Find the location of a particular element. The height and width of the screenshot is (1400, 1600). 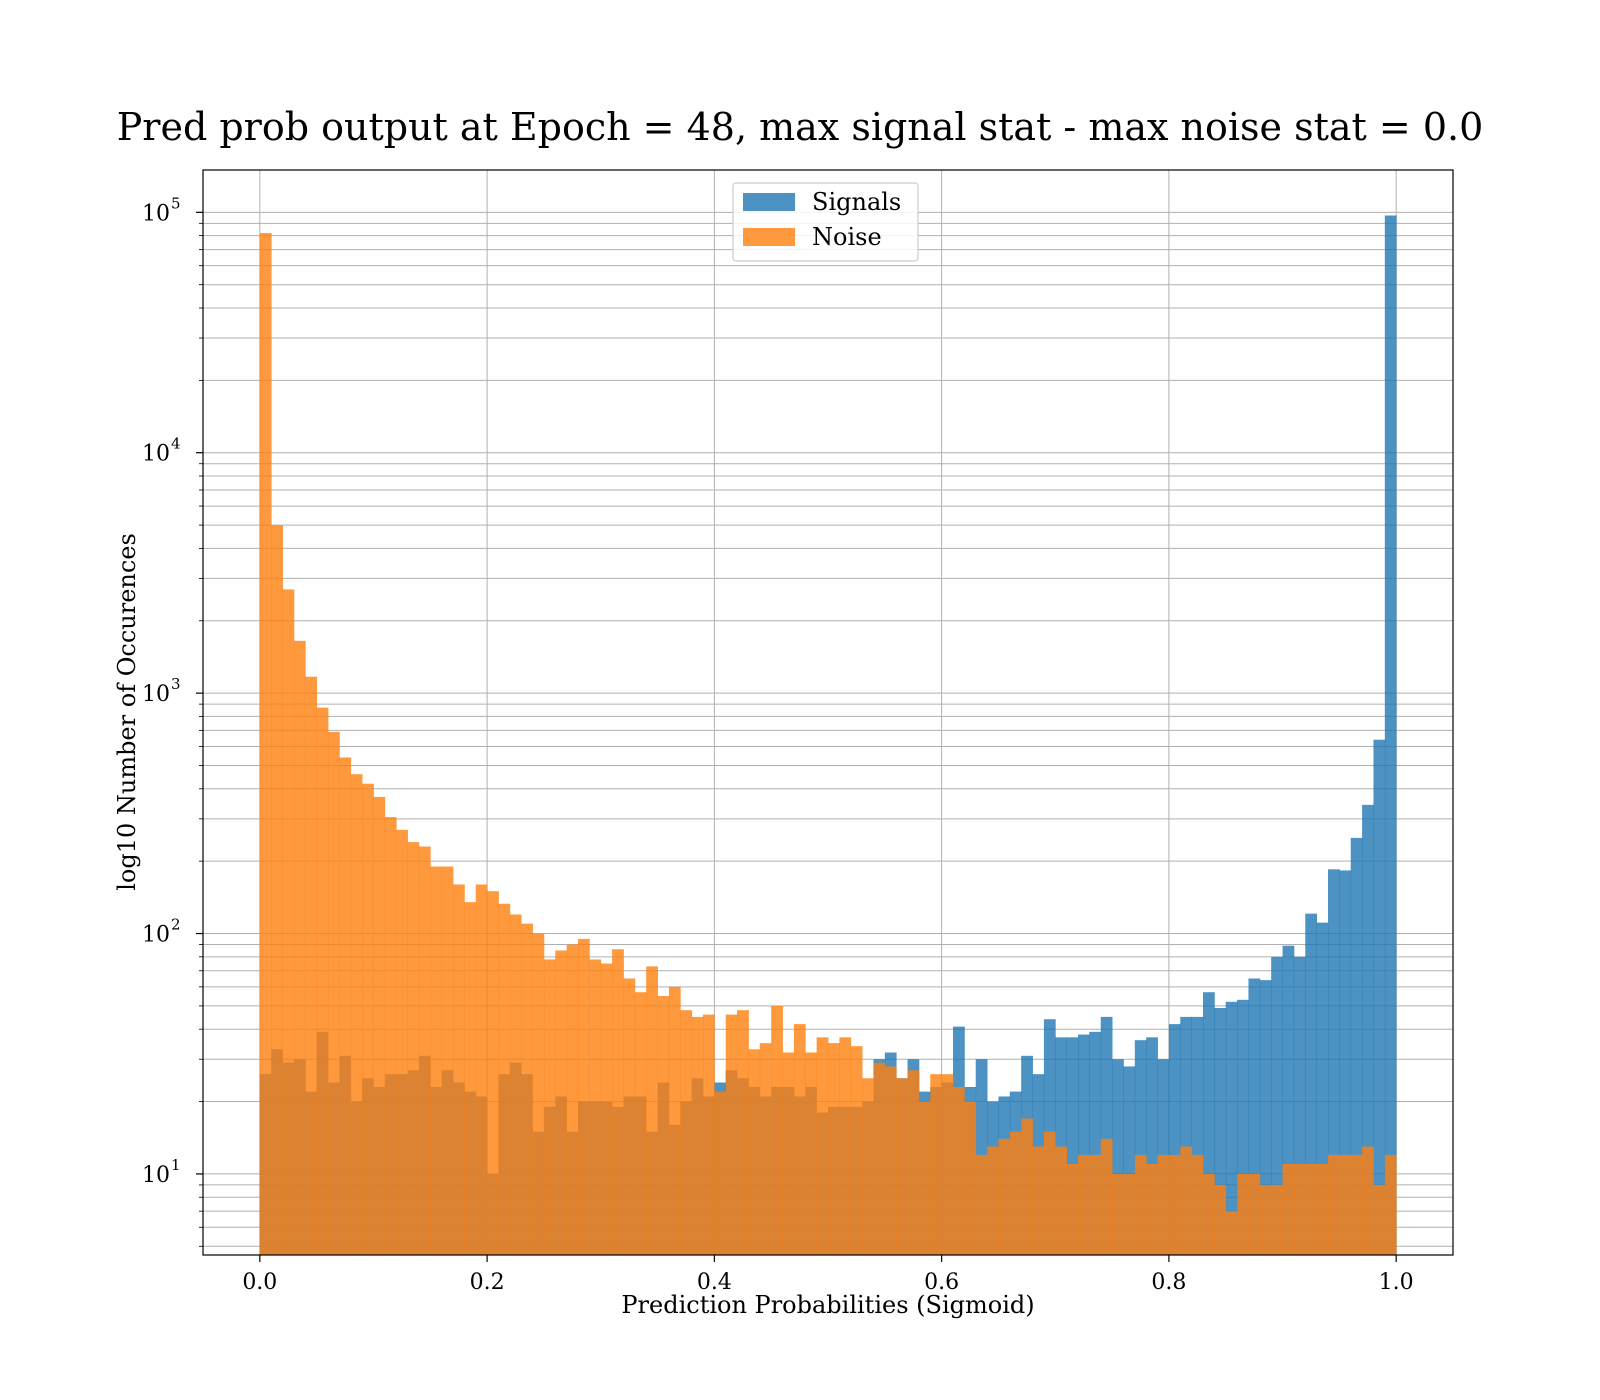

x-tick-label: 0.4 is located at coordinates (714, 1282).